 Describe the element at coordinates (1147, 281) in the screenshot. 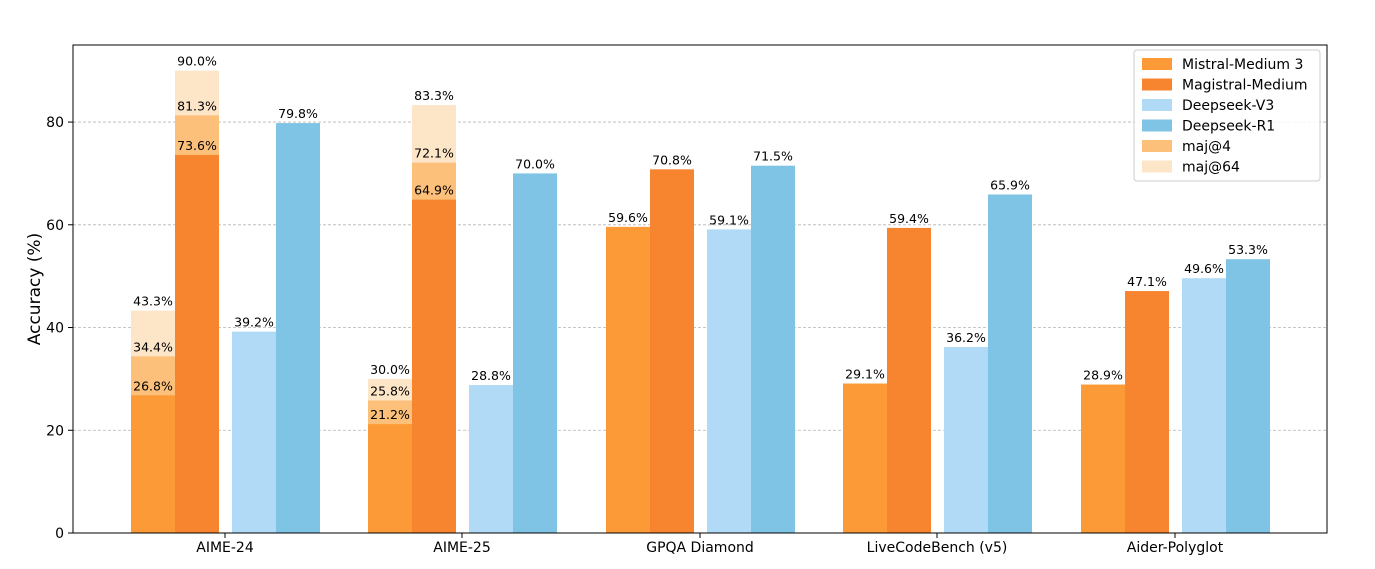

I see `data-label: 47.1%` at that location.